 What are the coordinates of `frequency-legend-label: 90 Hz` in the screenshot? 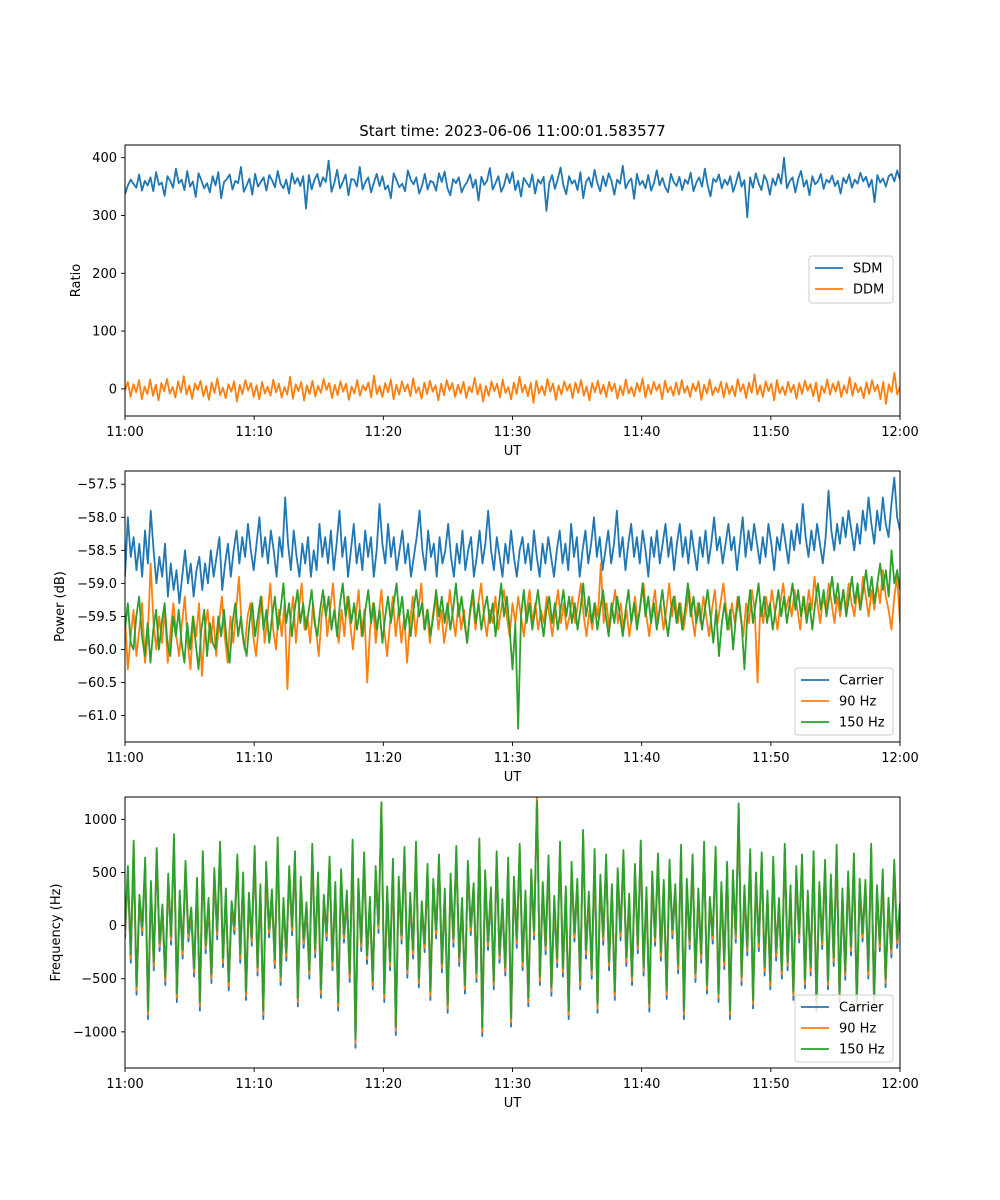 It's located at (857, 1029).